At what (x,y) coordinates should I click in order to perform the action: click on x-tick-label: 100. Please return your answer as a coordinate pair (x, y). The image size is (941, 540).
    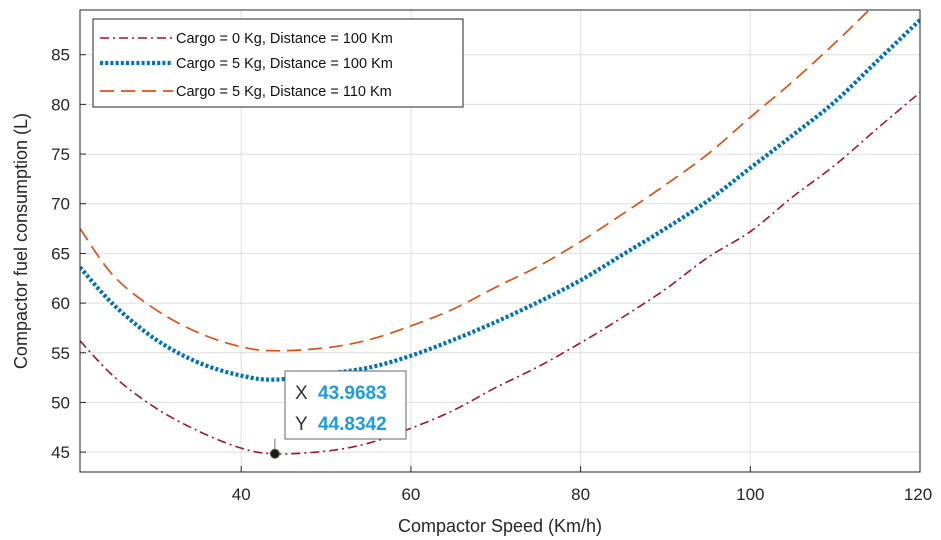
    Looking at the image, I should click on (750, 494).